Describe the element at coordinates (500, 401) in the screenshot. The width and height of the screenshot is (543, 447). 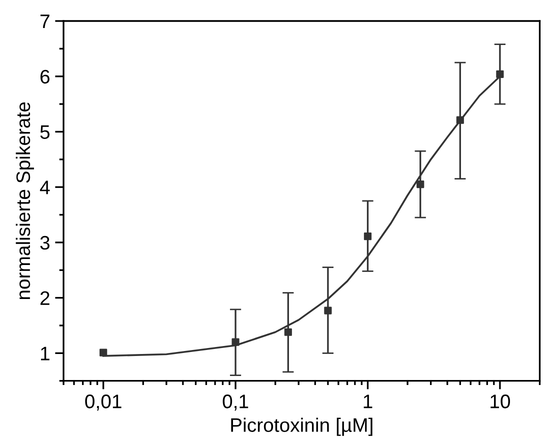
I see `x-tick-label: 10` at that location.